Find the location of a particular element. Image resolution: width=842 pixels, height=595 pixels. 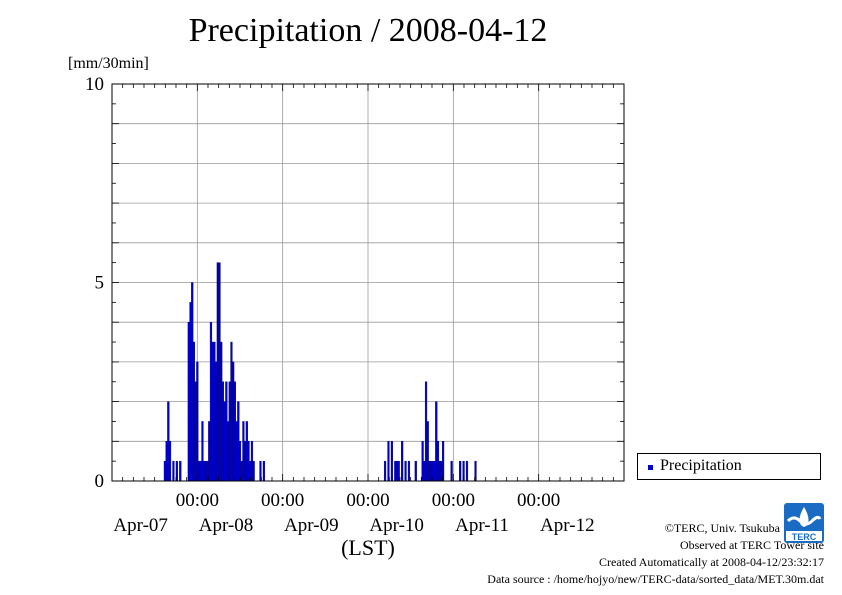

terc-logo: TERC is located at coordinates (804, 523).